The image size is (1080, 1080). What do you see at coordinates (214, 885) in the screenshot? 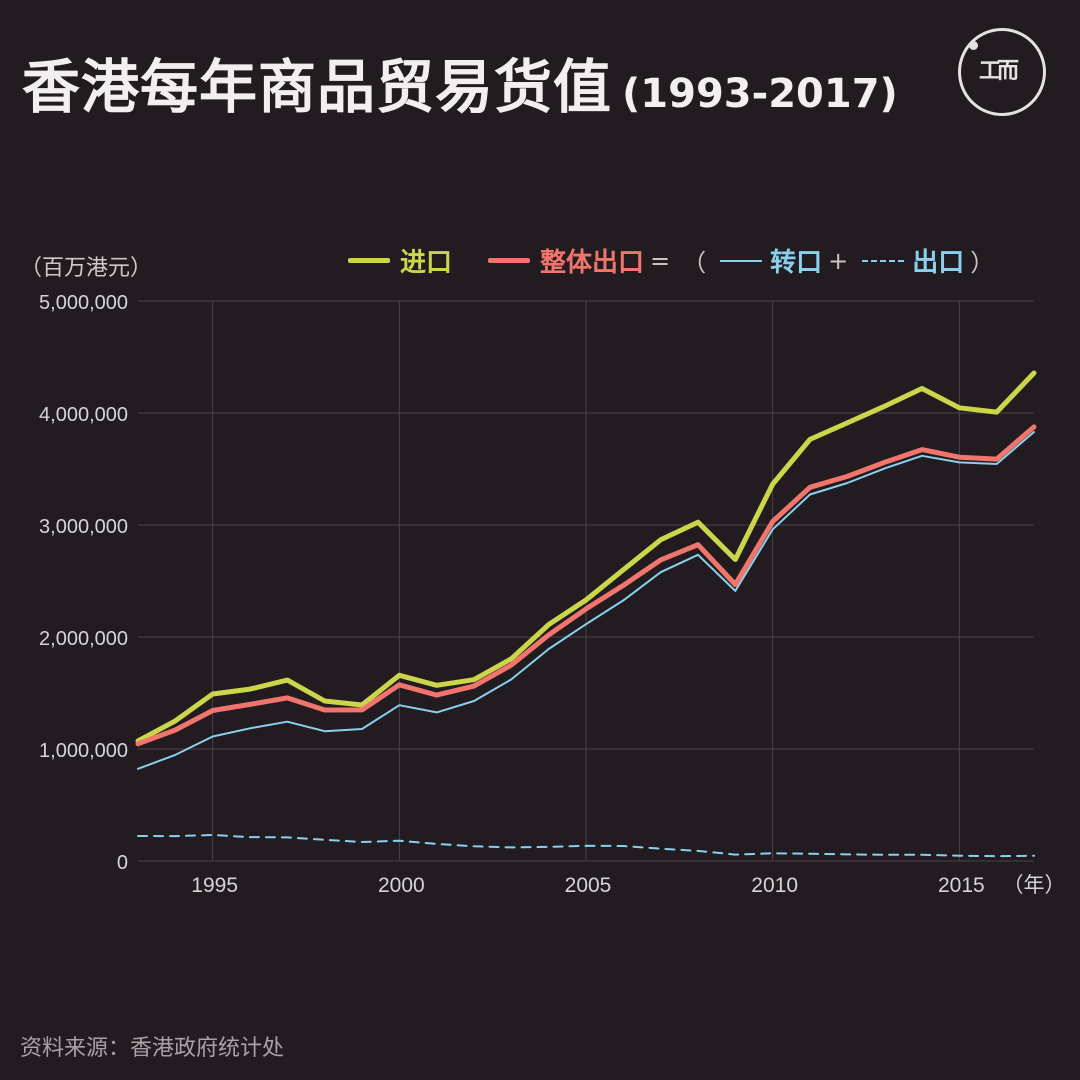
I see `x-tick-label: 1995` at bounding box center [214, 885].